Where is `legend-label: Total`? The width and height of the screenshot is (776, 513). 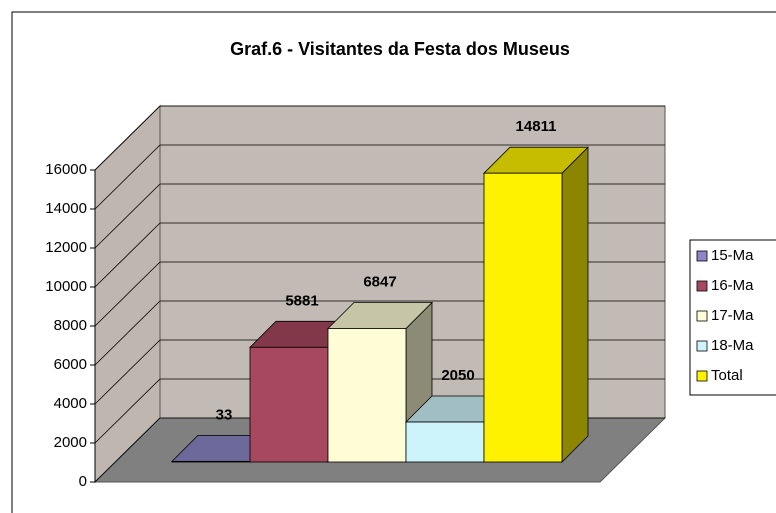
legend-label: Total is located at coordinates (727, 375).